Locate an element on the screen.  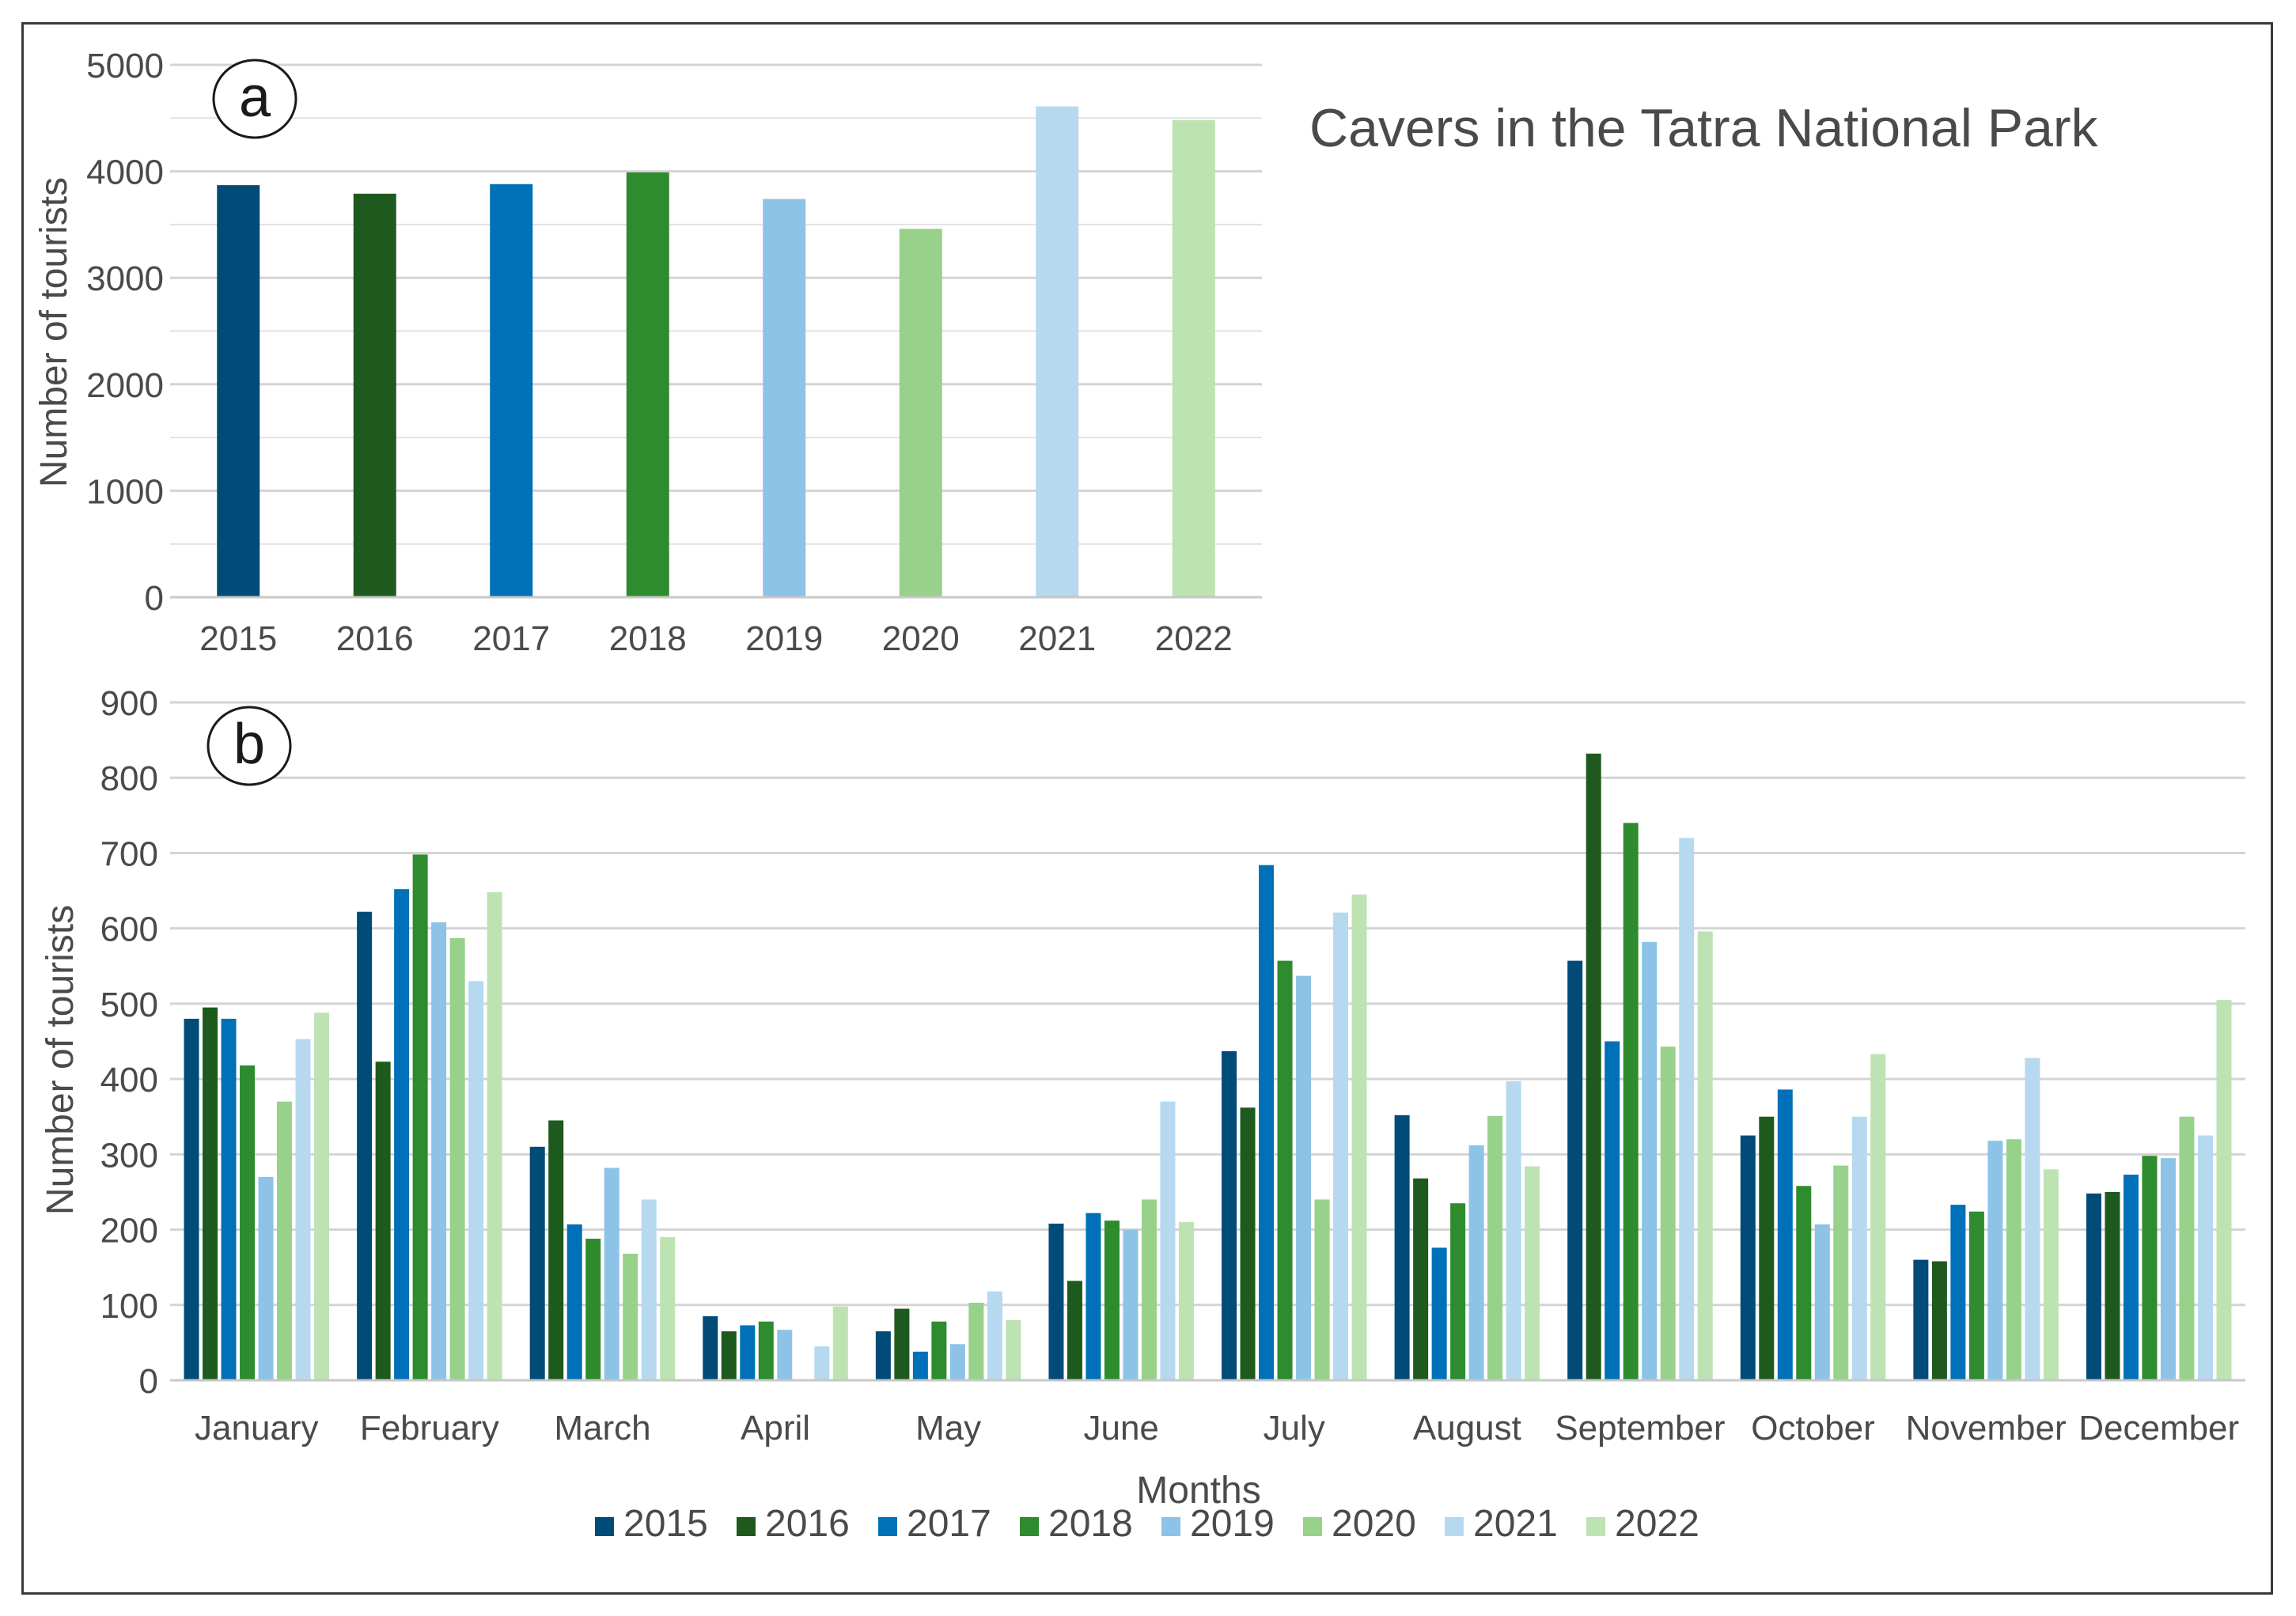
panel-b-x-tick-label: January is located at coordinates (257, 1429).